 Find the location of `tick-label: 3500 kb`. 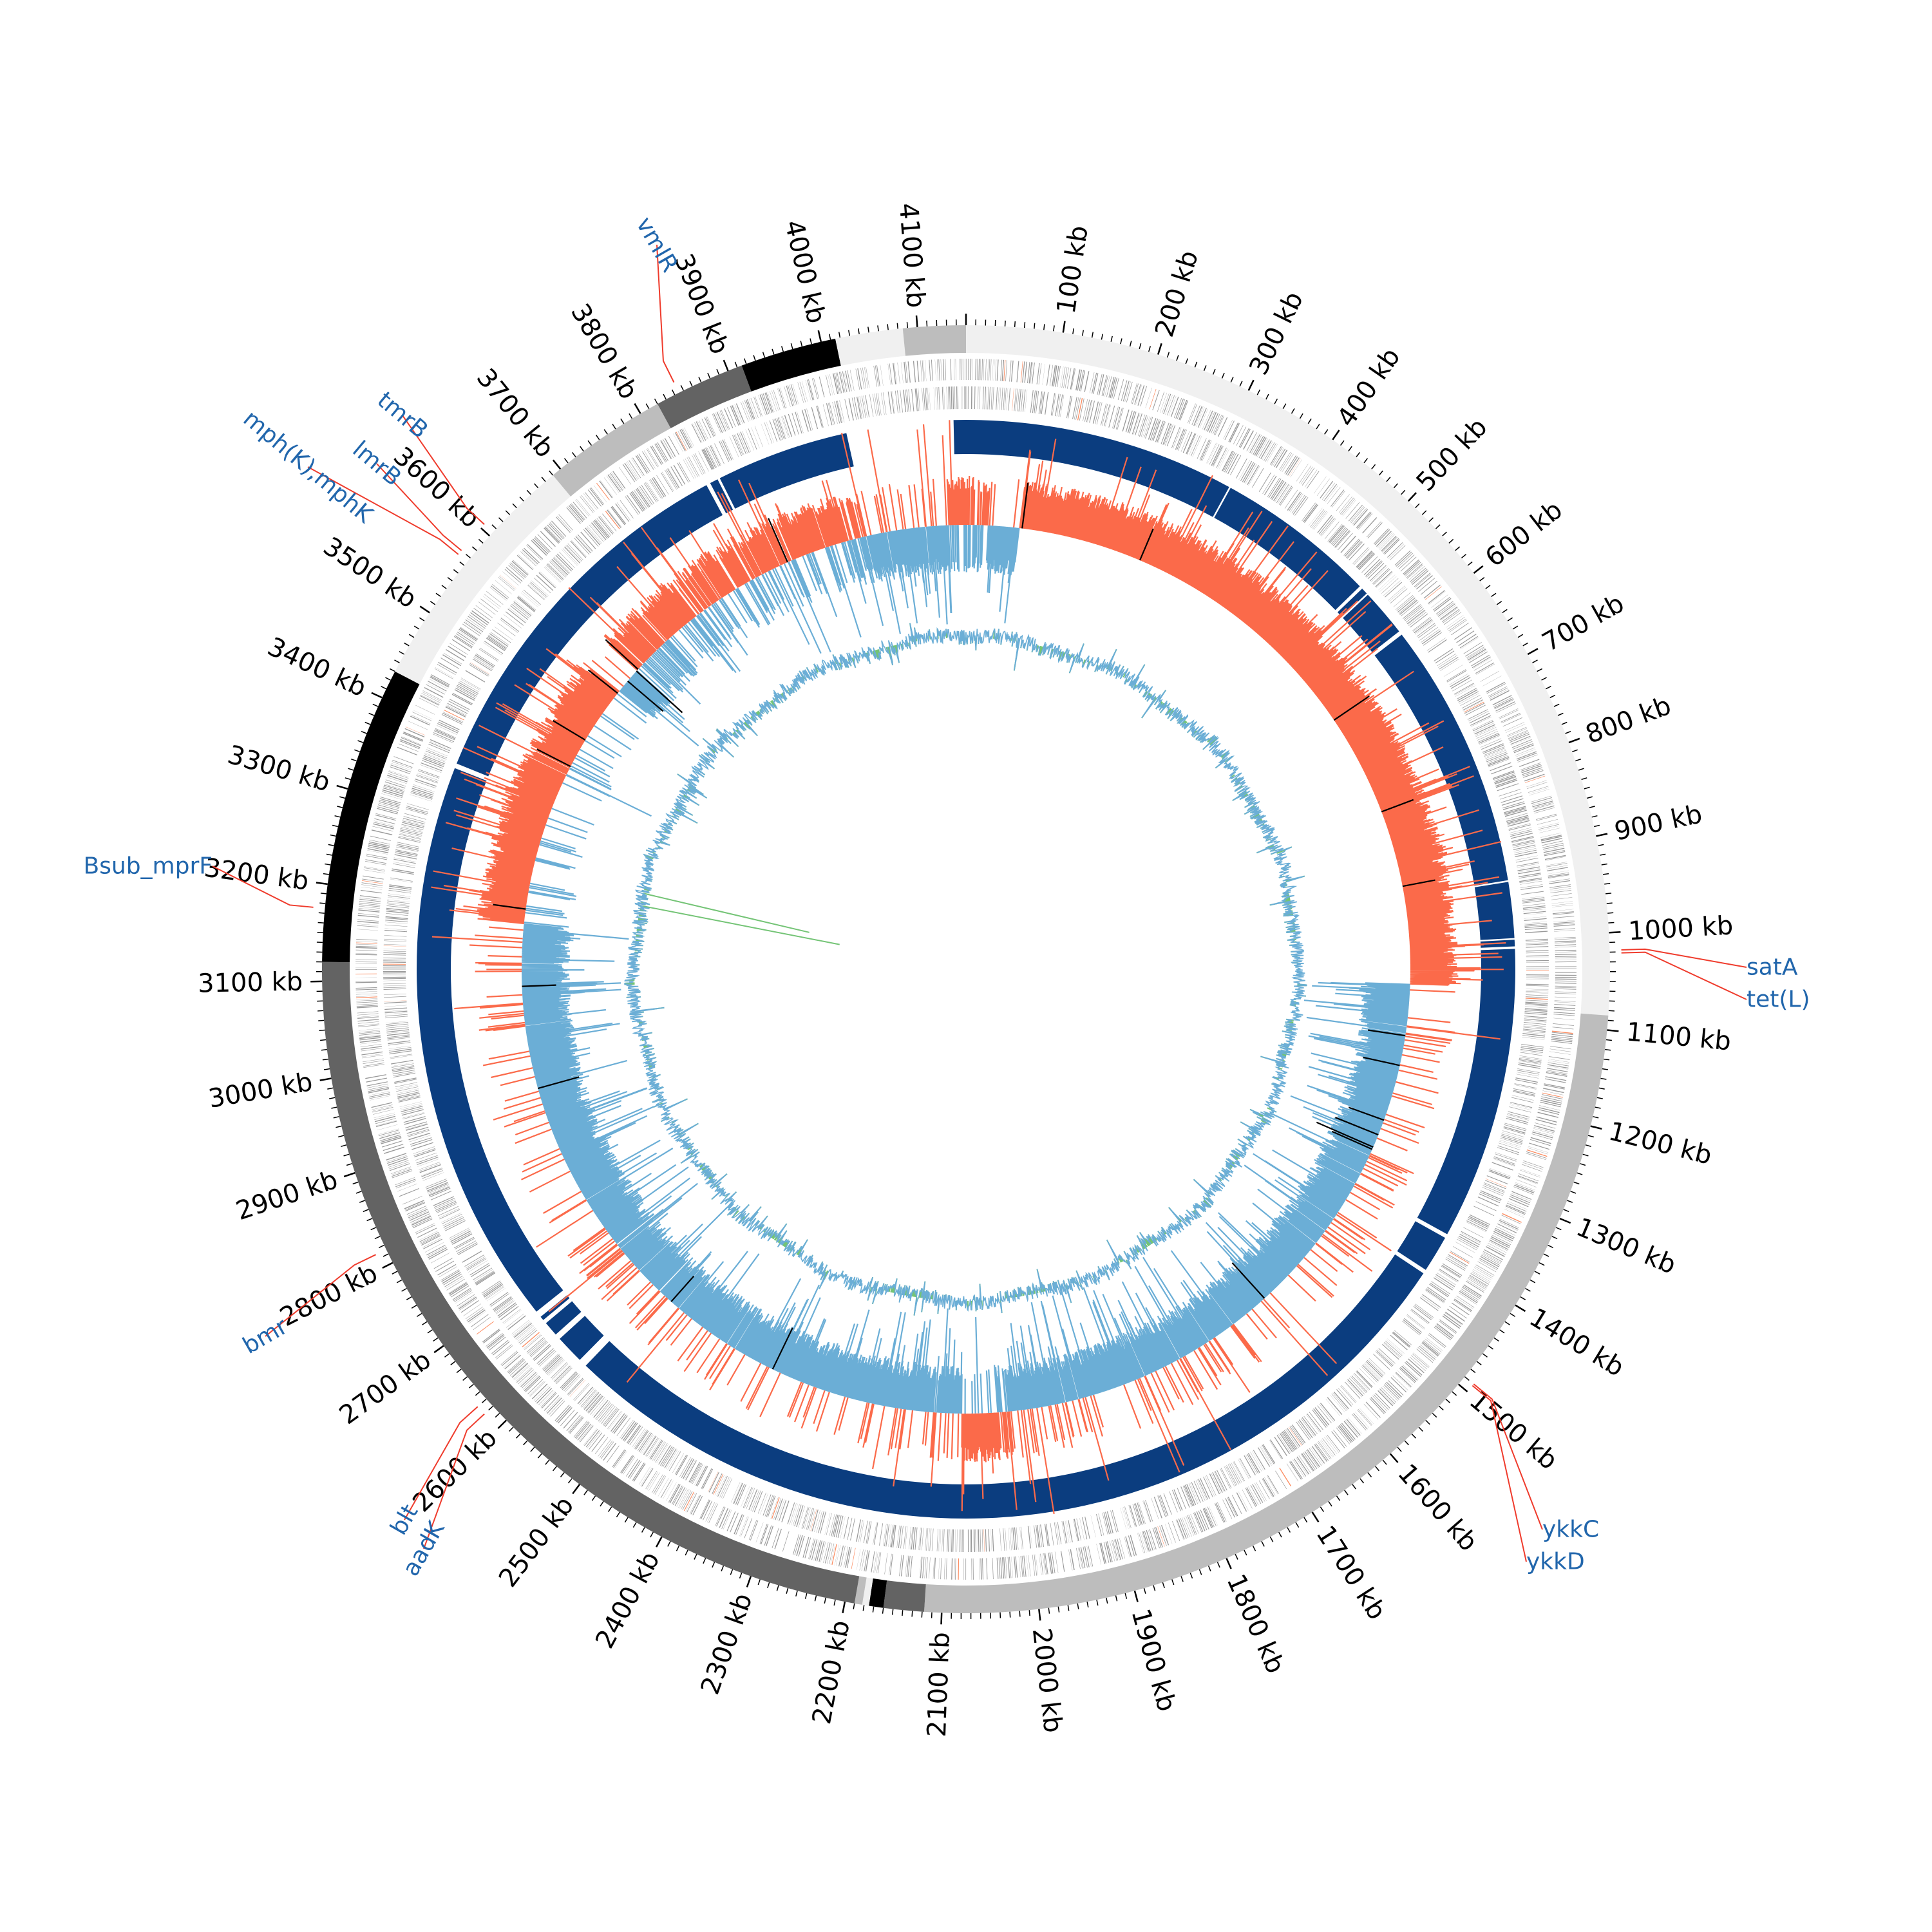

tick-label: 3500 kb is located at coordinates (370, 572).